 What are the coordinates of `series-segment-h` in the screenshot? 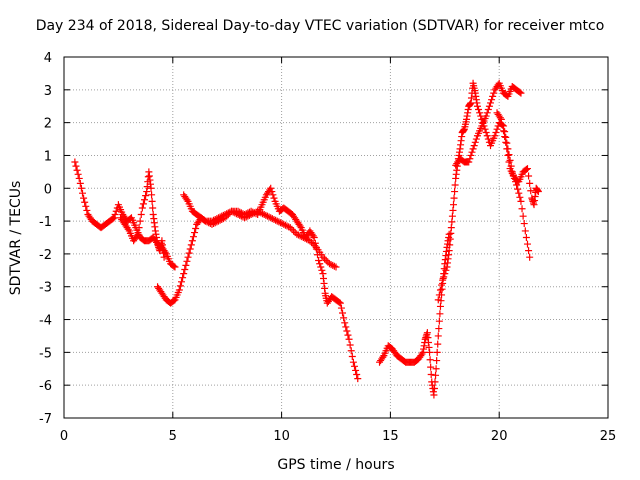 It's located at (517, 159).